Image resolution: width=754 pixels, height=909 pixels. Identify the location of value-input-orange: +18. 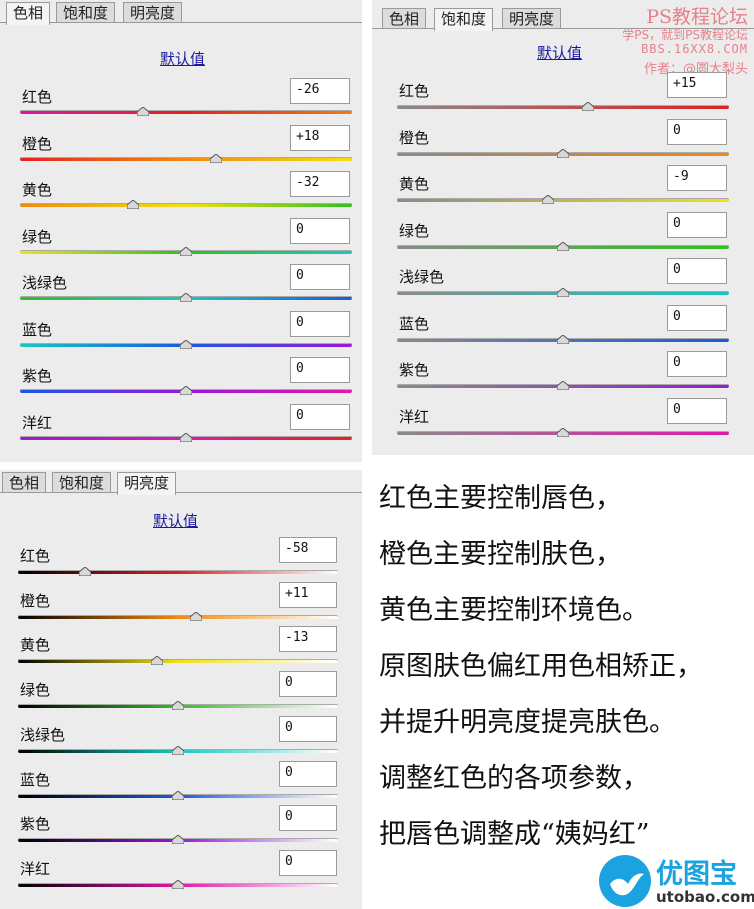
(320, 137).